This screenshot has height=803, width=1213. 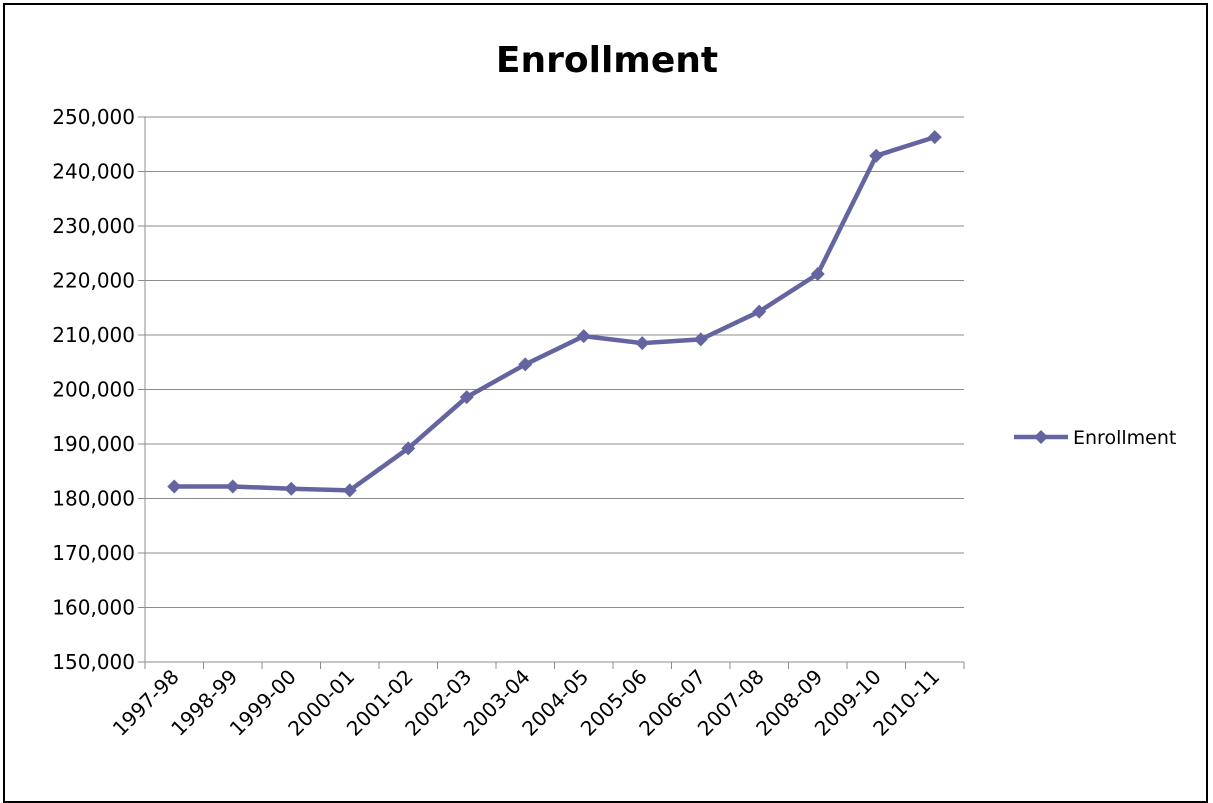 What do you see at coordinates (93, 662) in the screenshot?
I see `y-tick-label: 150,000` at bounding box center [93, 662].